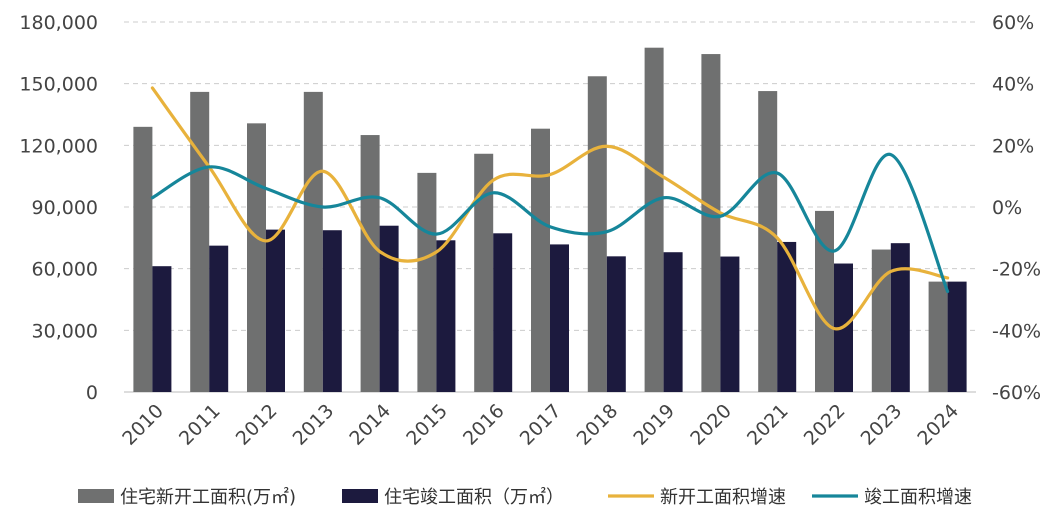  I want to click on bar-completion-2019, so click(673, 322).